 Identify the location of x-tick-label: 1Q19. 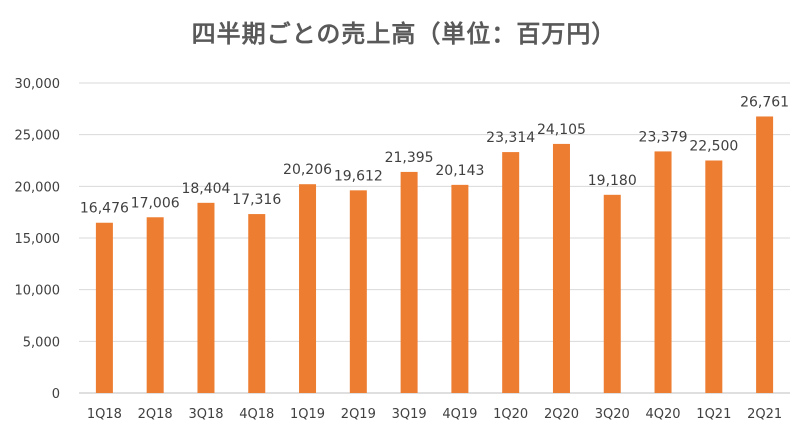
(307, 414).